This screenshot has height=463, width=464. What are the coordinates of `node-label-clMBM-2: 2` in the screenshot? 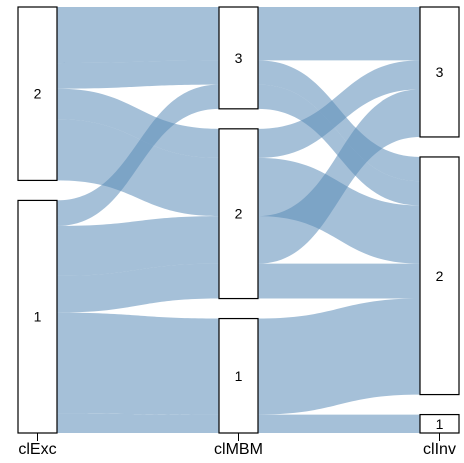 It's located at (239, 214).